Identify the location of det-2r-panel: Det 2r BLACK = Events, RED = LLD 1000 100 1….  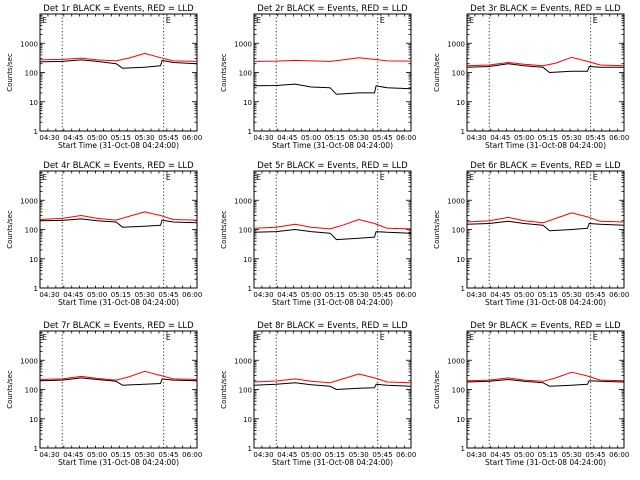
(318, 77).